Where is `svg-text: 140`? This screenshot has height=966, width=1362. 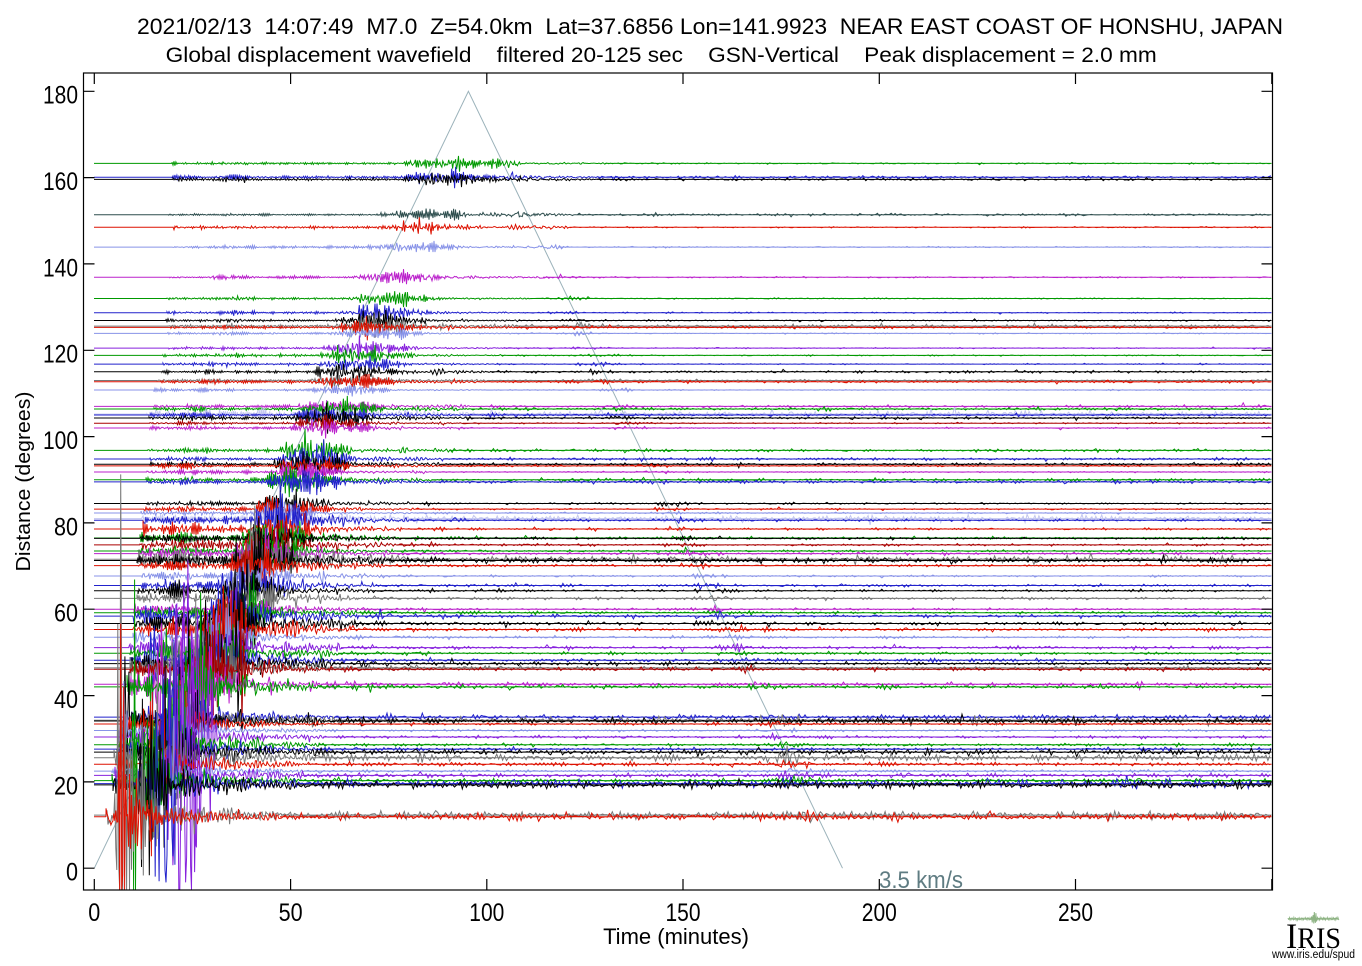 svg-text: 140 is located at coordinates (60, 268).